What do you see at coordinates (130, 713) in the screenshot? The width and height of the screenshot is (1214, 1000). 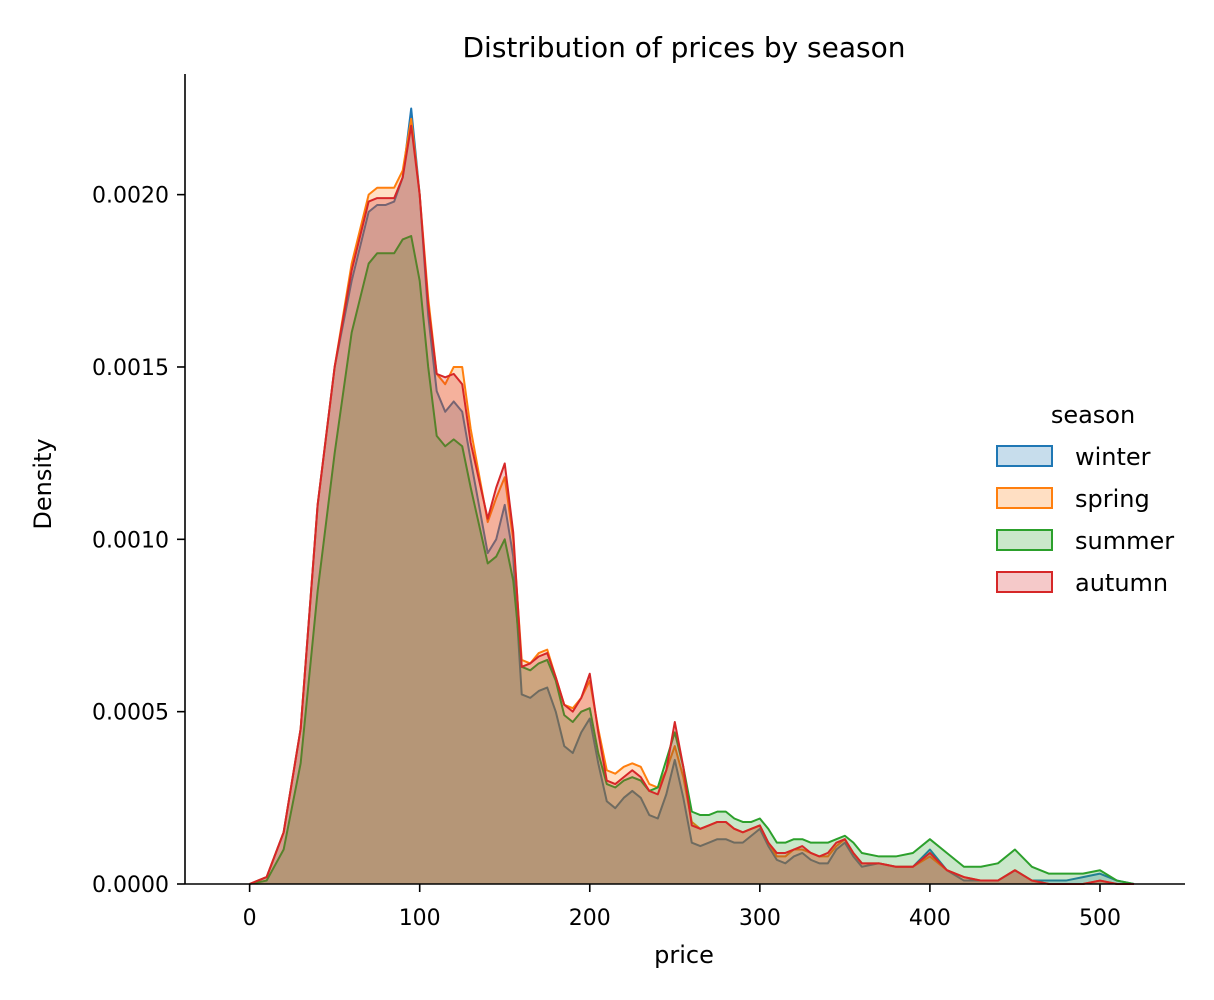 I see `y-tick-label: 0.0005` at bounding box center [130, 713].